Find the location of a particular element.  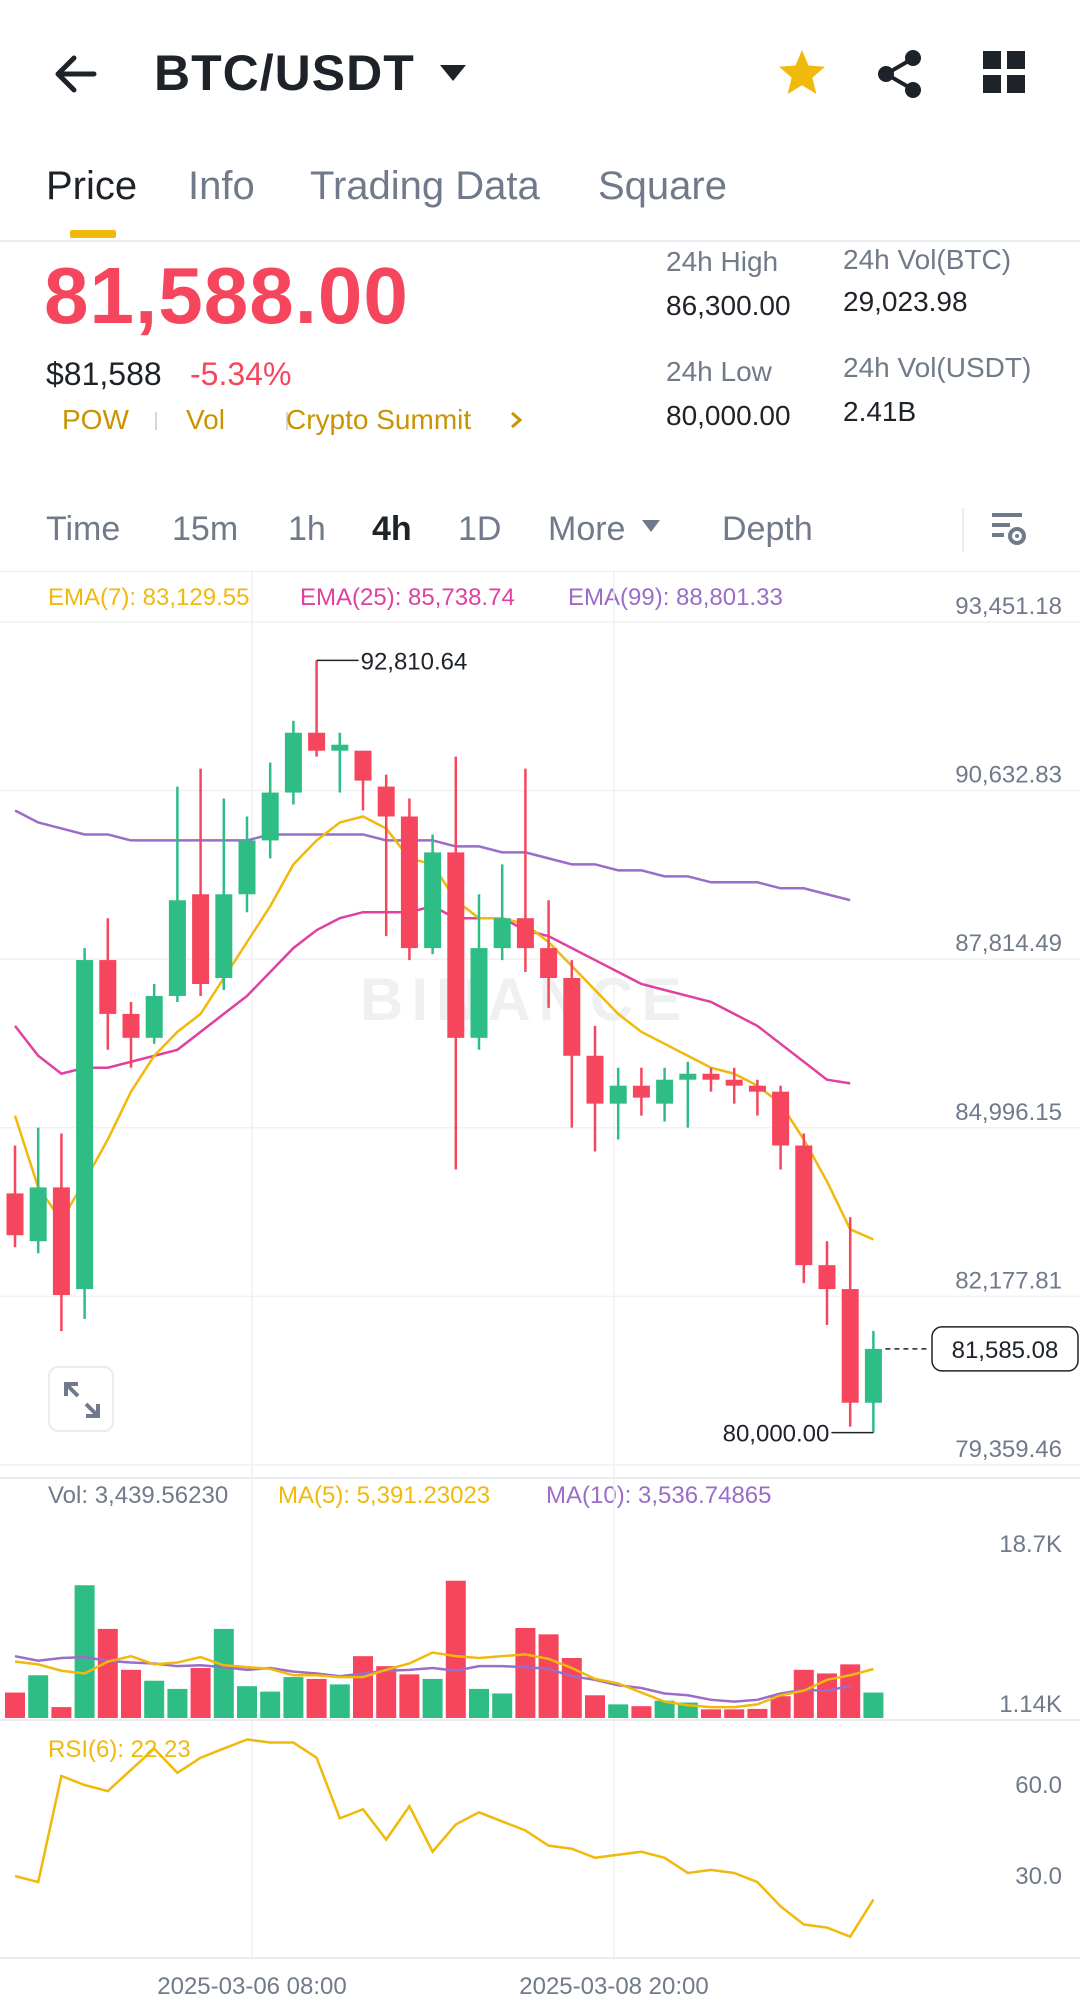

tab-price: Price is located at coordinates (92, 186).